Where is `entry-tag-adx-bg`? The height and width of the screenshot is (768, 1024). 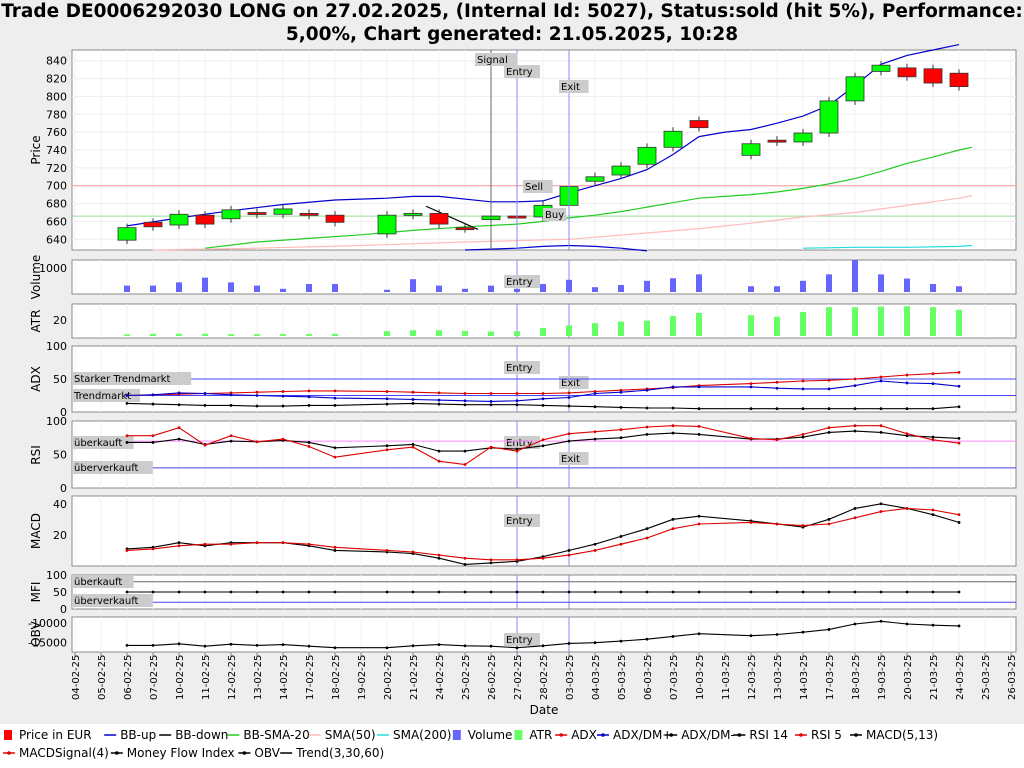
entry-tag-adx-bg is located at coordinates (522, 367).